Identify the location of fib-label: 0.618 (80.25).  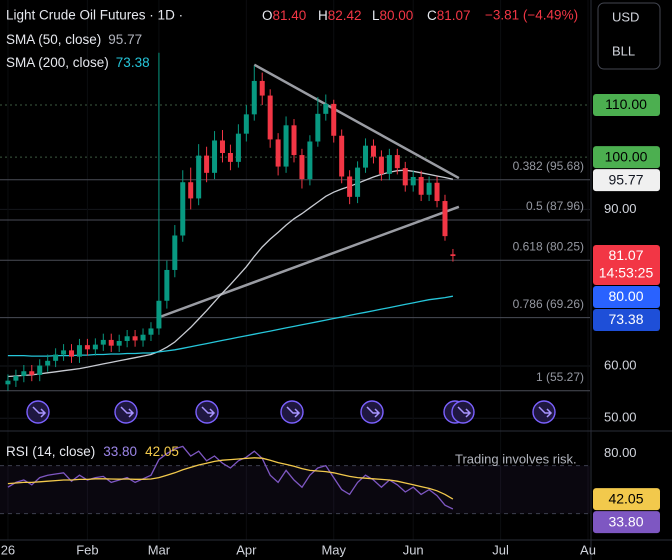
(548, 246).